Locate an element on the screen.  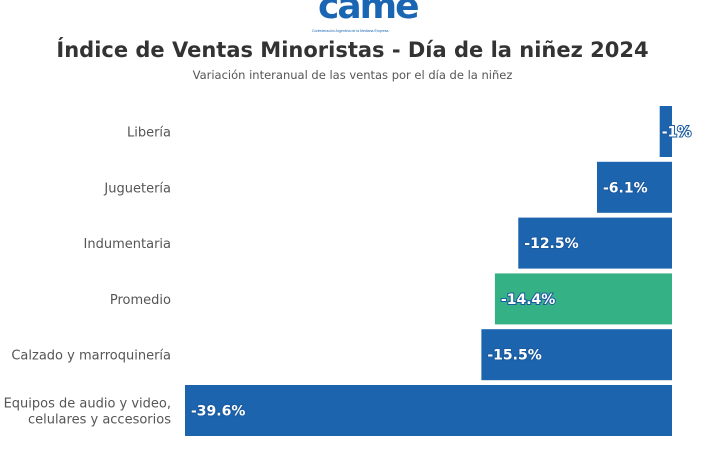
logo-wordmark: came is located at coordinates (369, 13).